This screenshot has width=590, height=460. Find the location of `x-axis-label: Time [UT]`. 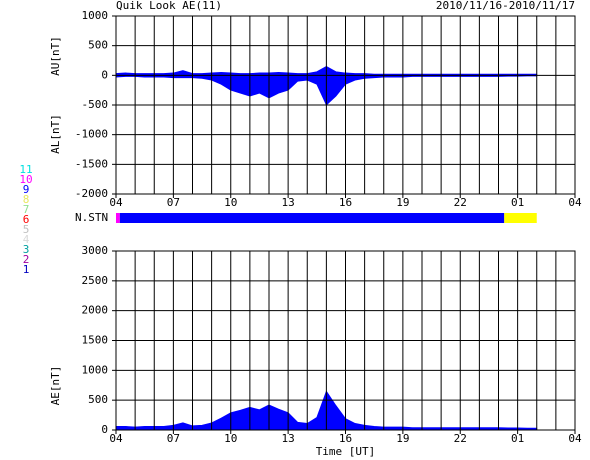

x-axis-label: Time [UT] is located at coordinates (346, 451).